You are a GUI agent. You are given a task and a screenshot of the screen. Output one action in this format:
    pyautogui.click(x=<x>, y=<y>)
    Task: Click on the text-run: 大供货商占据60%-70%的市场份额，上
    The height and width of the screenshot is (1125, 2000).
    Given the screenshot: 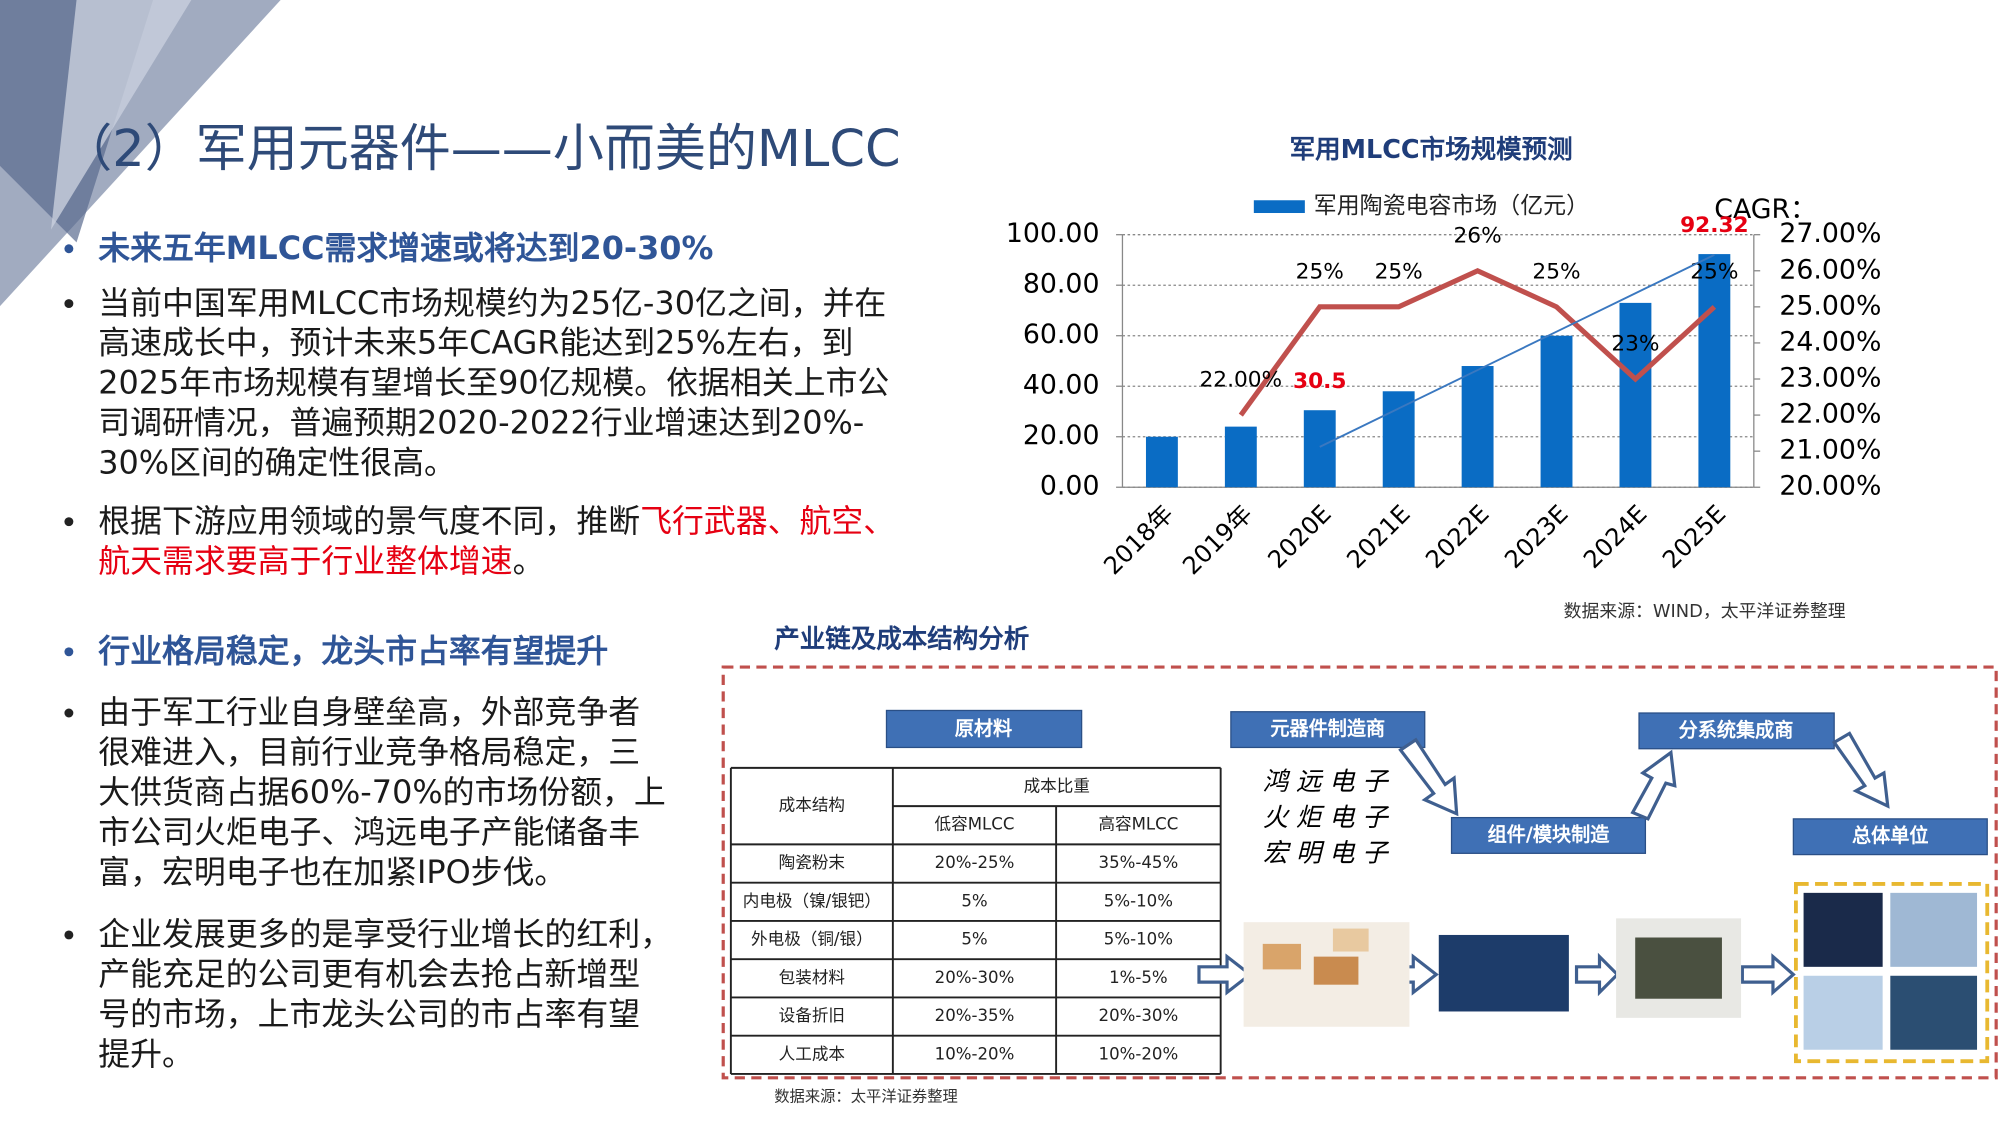 What is the action you would take?
    pyautogui.click(x=382, y=792)
    